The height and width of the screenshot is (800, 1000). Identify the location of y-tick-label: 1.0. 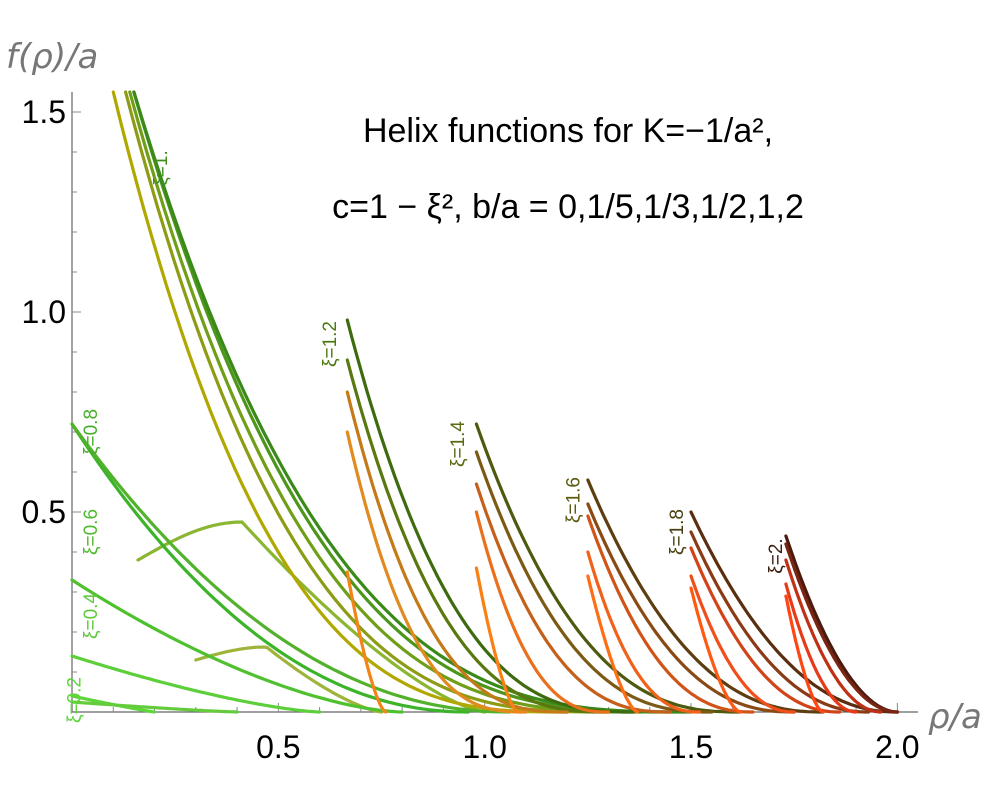
(44, 312).